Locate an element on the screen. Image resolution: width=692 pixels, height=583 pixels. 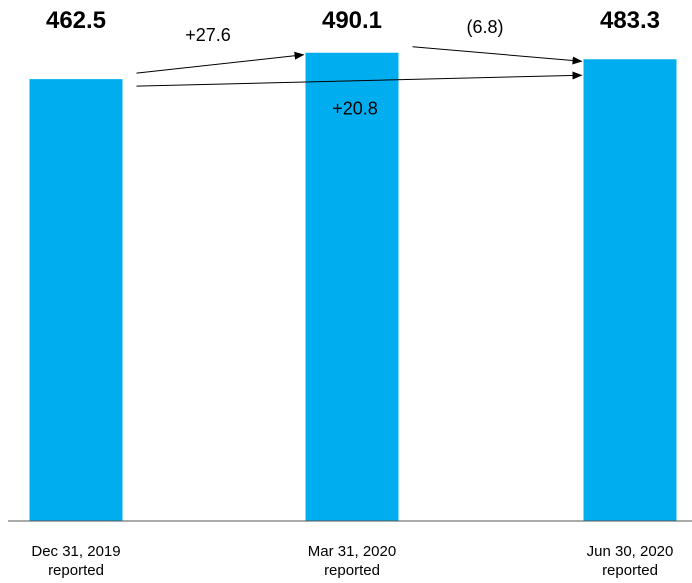
annotations-layer: +27.6 (6.8) +20.8 is located at coordinates (359, 68).